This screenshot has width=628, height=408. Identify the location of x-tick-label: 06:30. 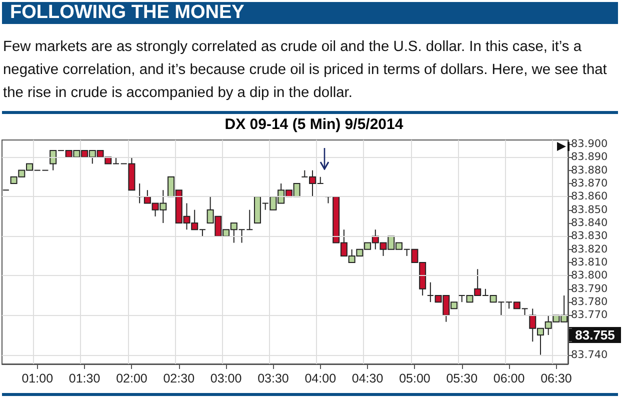
(556, 379).